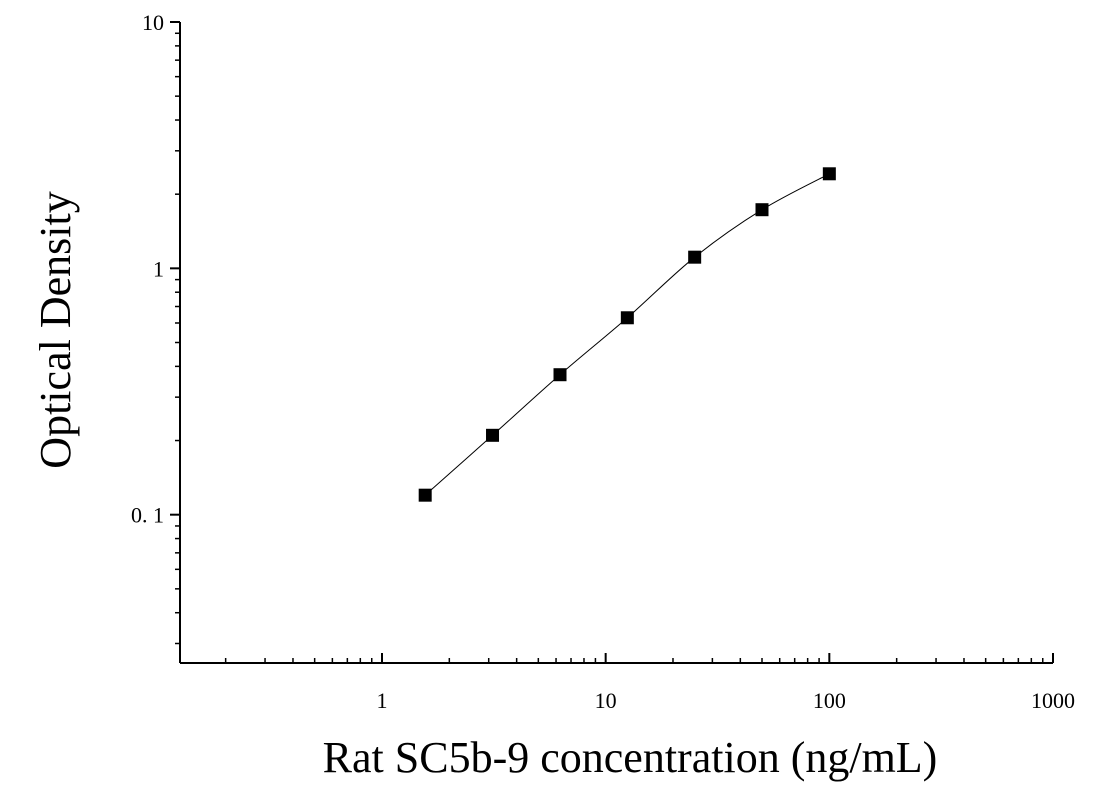 The image size is (1096, 788). I want to click on y-tick-label: 1, so click(158, 268).